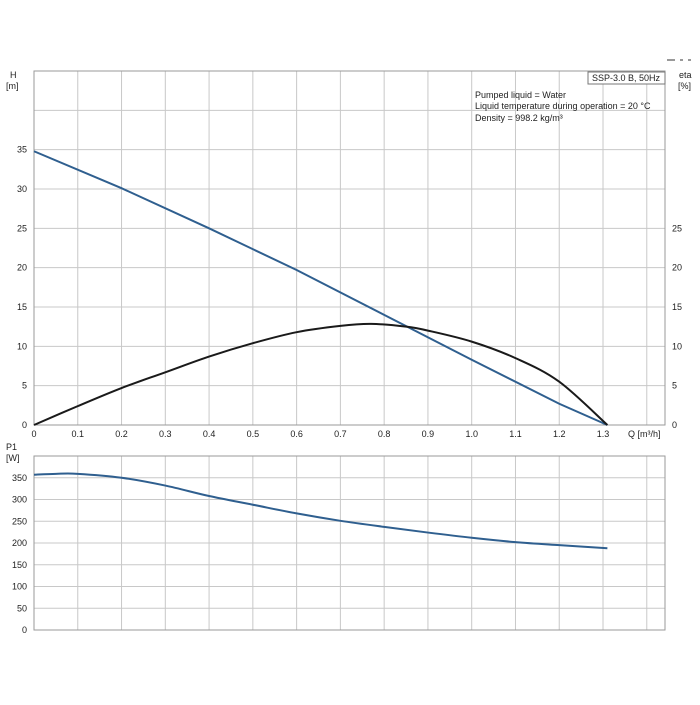 The image size is (700, 705). Describe the element at coordinates (19, 543) in the screenshot. I see `power-y-tick-label: 200` at that location.